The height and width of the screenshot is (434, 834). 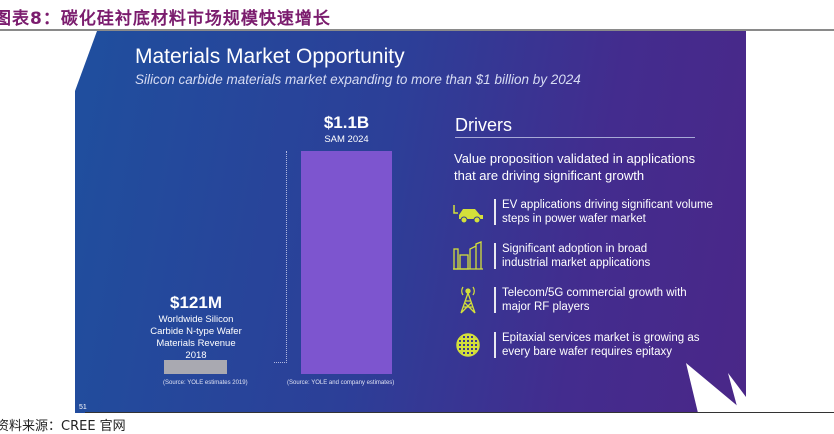 What do you see at coordinates (205, 383) in the screenshot?
I see `left-source: (Source: YOLE estimates 2019)` at bounding box center [205, 383].